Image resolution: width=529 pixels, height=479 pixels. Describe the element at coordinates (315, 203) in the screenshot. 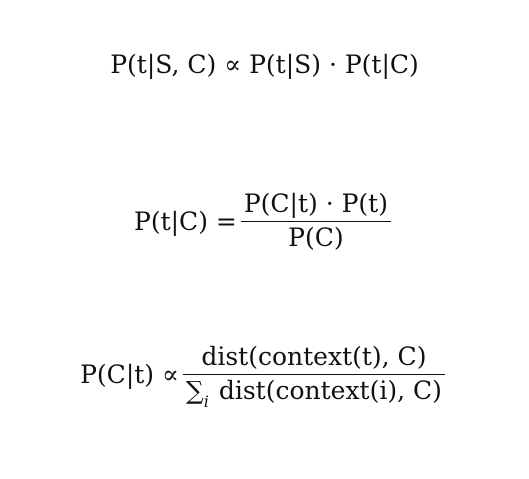

I see `equation-bayes-numerator: P(C|t) · P(t)` at that location.